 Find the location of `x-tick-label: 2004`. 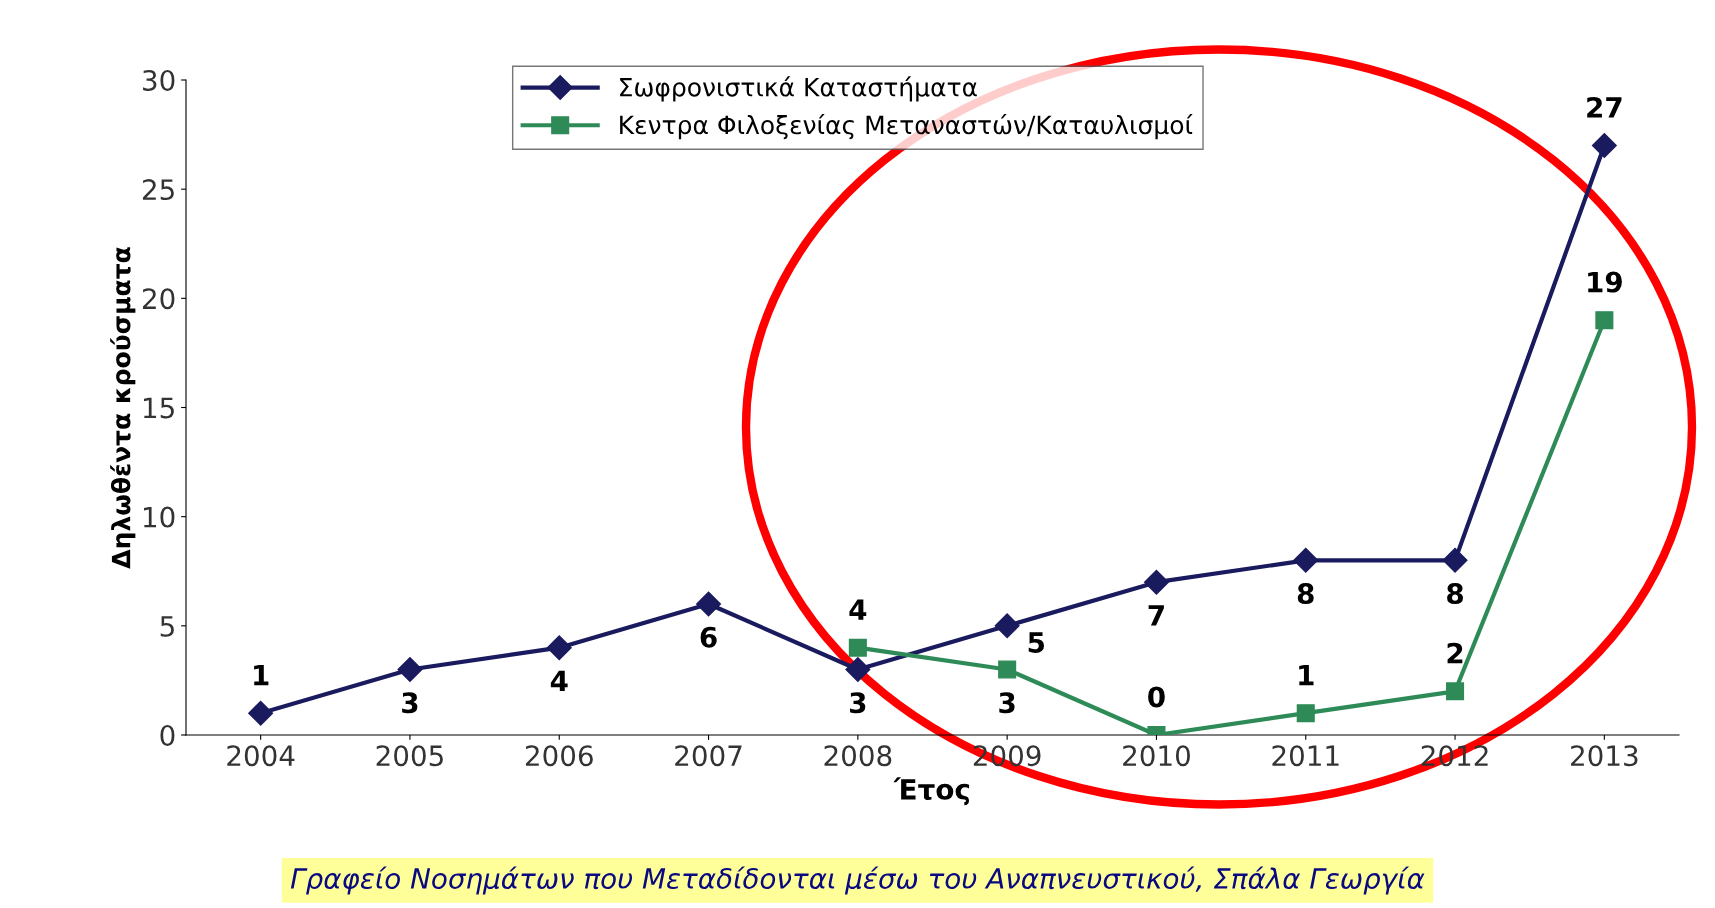

x-tick-label: 2004 is located at coordinates (261, 756).